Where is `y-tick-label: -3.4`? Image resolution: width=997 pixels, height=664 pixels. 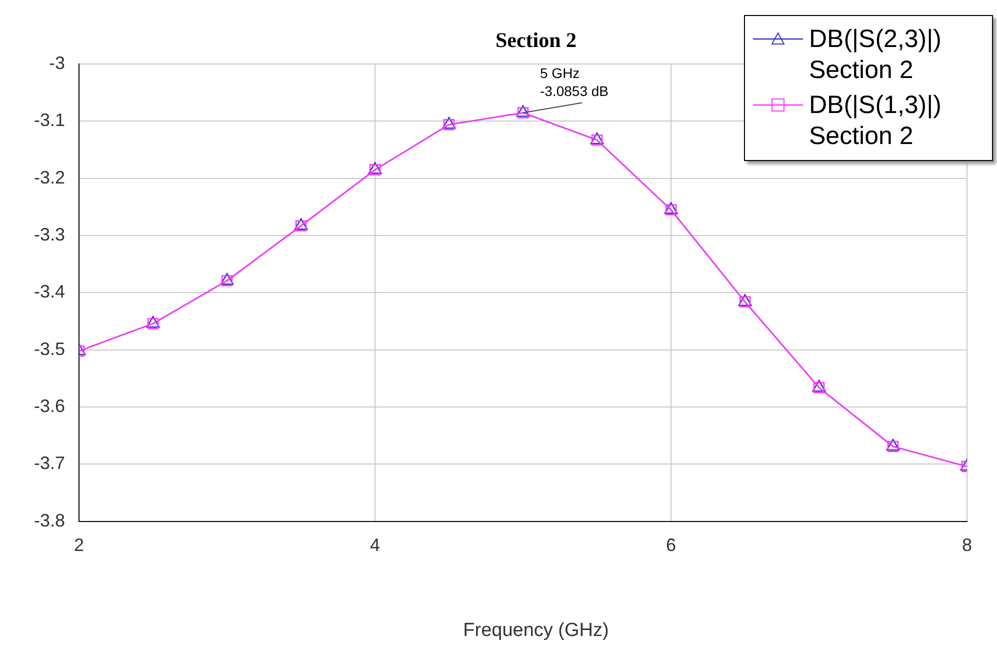
y-tick-label: -3.4 is located at coordinates (50, 292).